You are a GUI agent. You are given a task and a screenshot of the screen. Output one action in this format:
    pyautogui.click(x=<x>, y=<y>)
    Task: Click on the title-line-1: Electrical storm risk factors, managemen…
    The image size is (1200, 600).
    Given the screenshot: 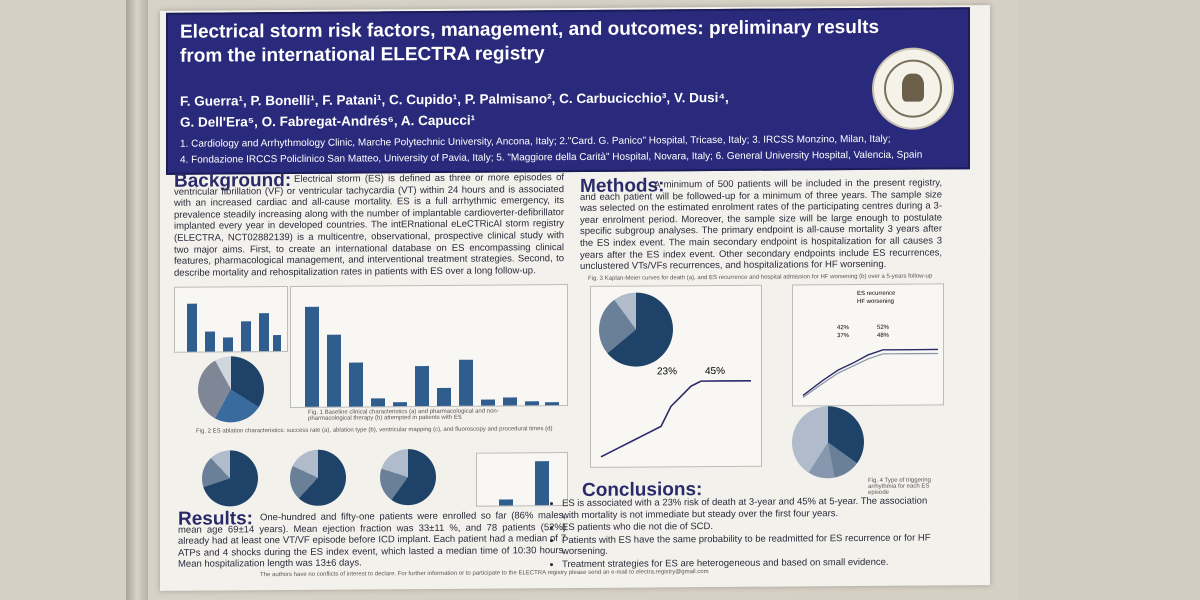 What is the action you would take?
    pyautogui.click(x=530, y=29)
    